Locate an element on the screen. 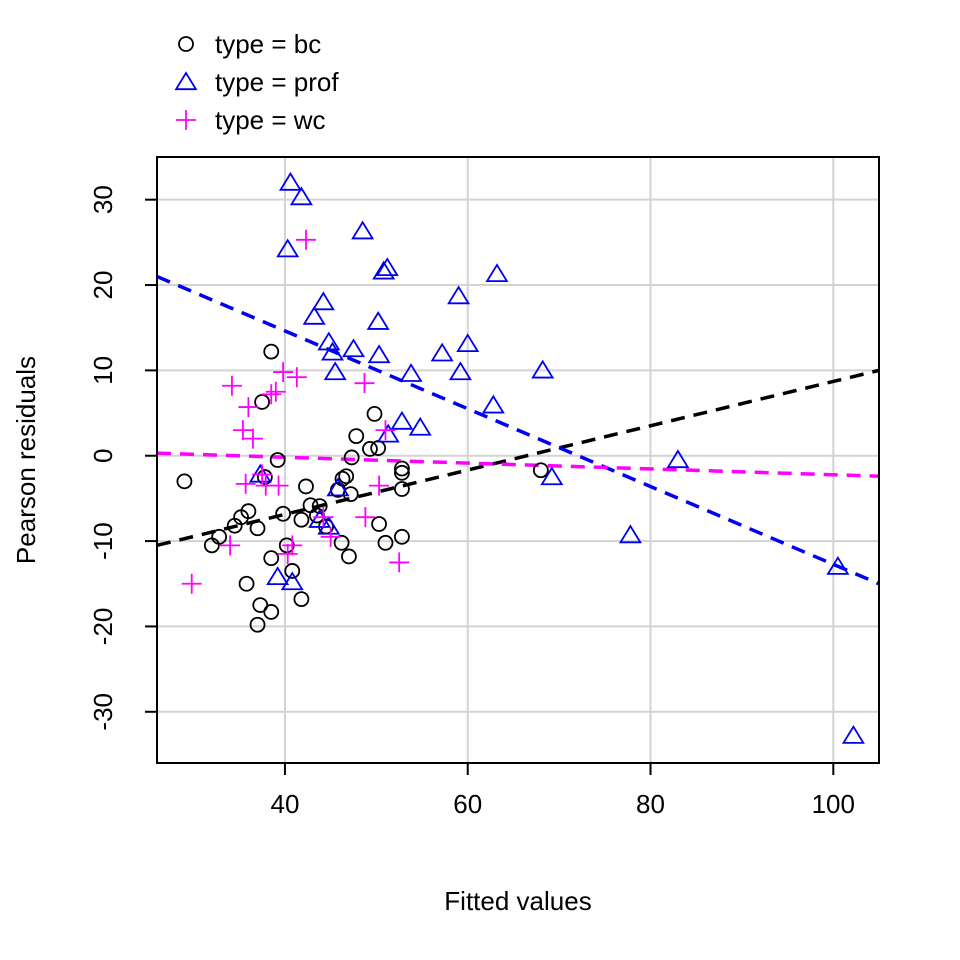 Image resolution: width=960 pixels, height=960 pixels. x-tick-label: 80 is located at coordinates (650, 804).